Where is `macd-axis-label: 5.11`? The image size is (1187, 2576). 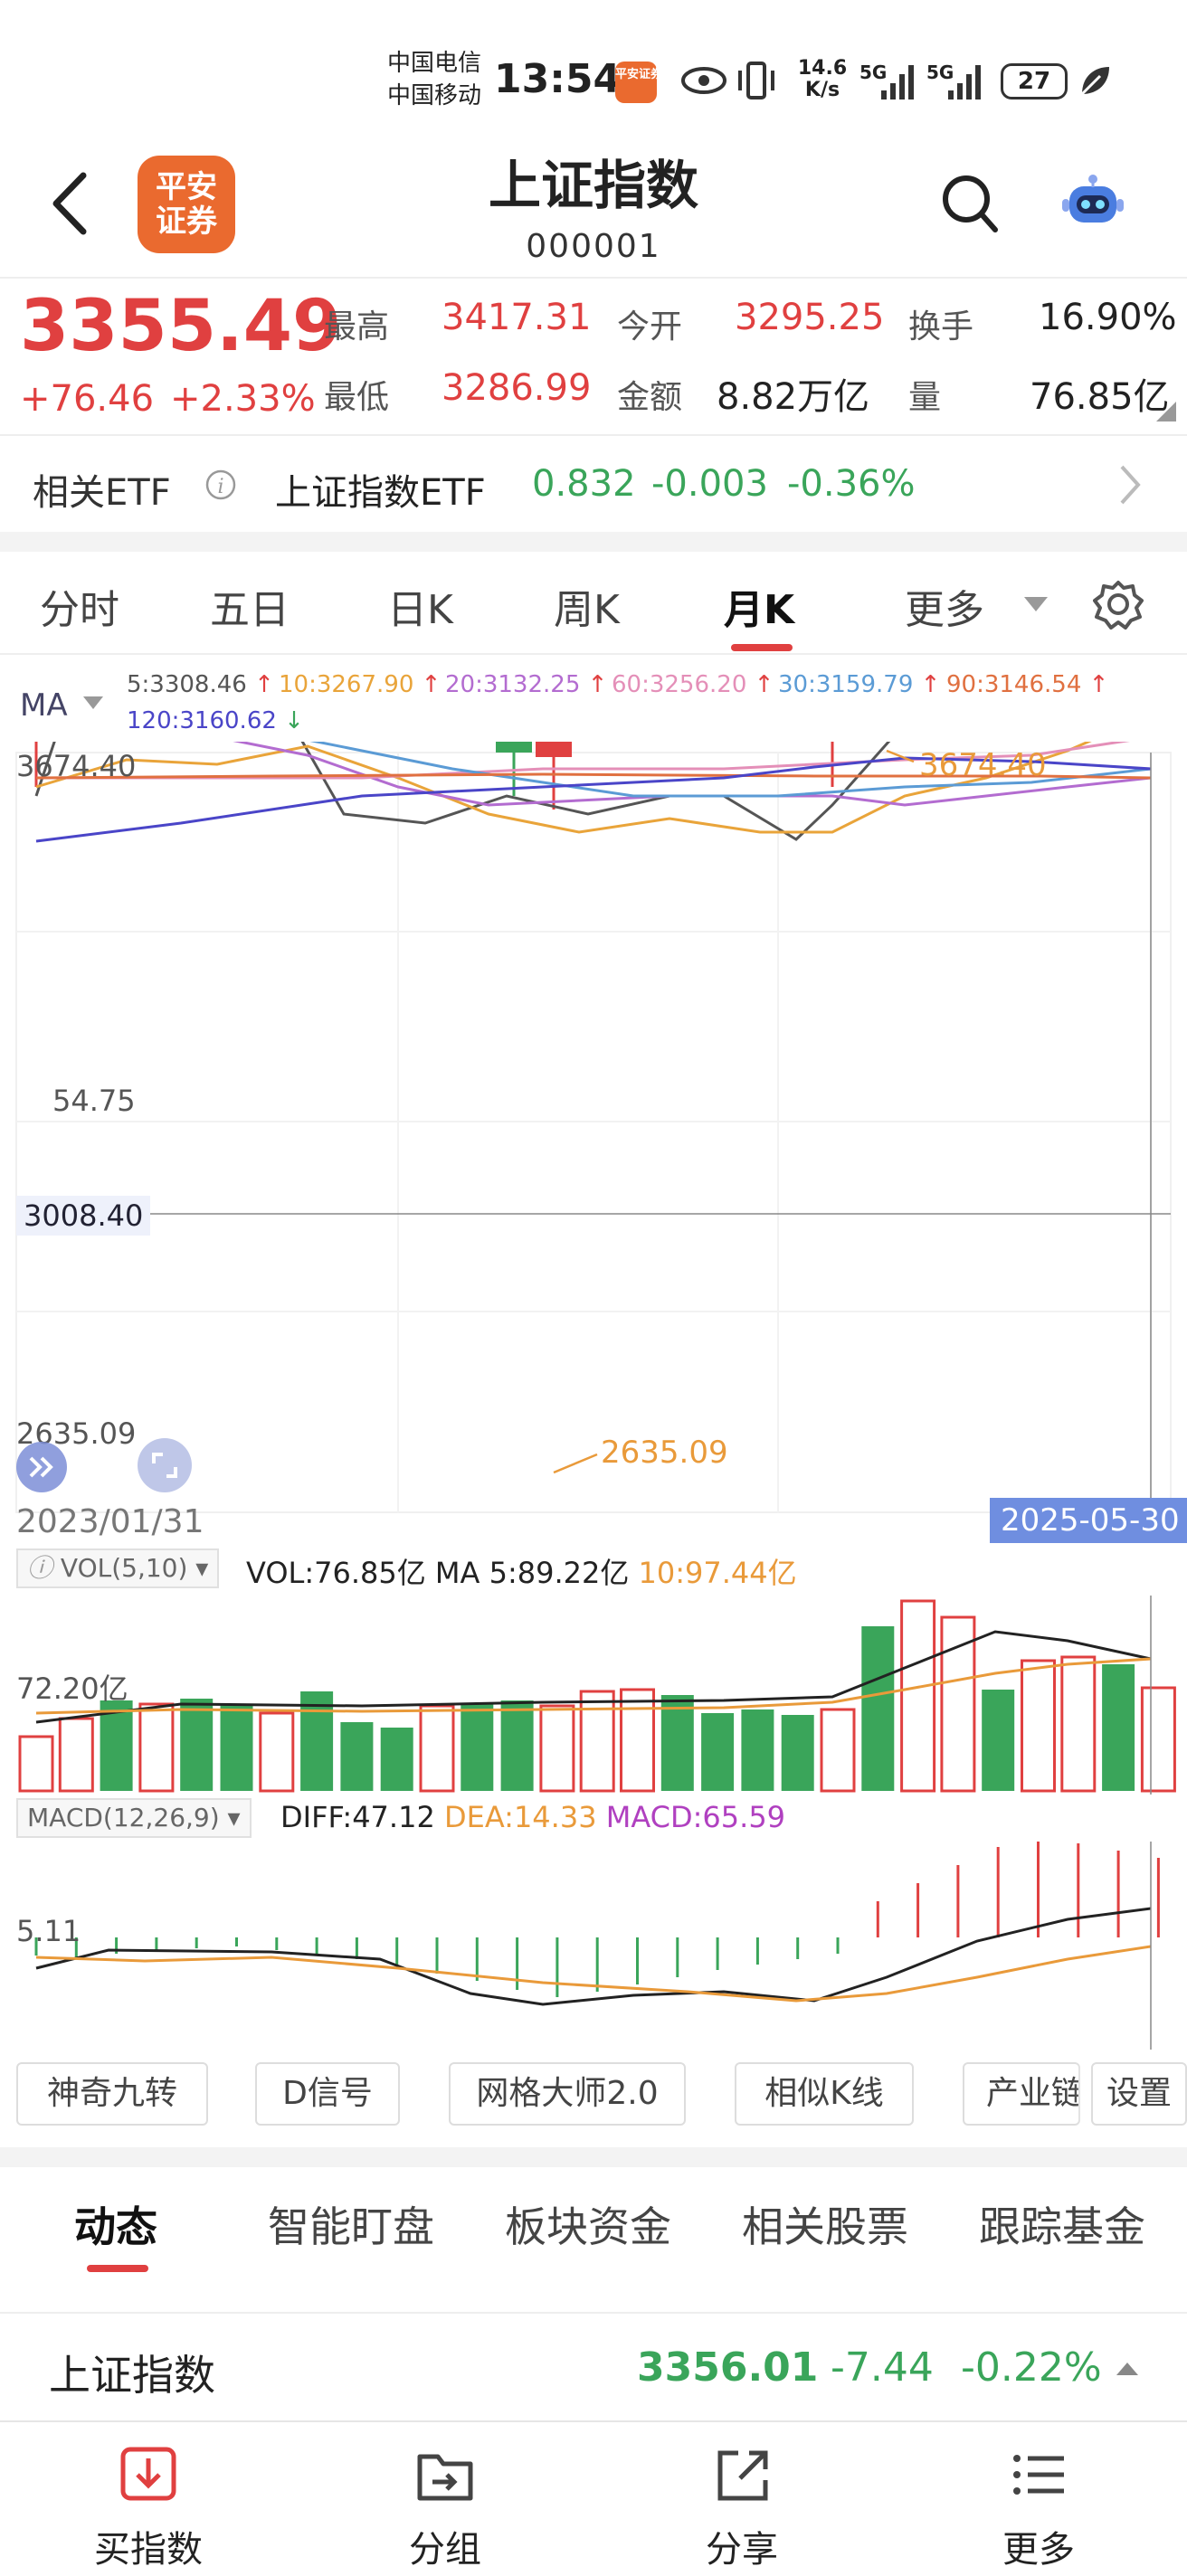 macd-axis-label: 5.11 is located at coordinates (48, 1931).